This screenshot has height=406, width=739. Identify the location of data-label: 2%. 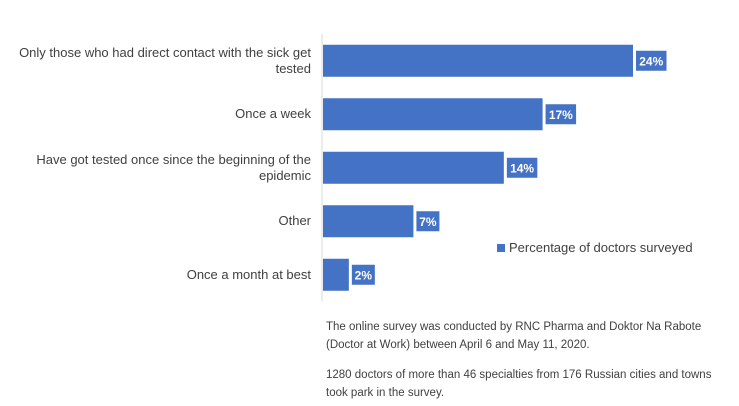
(364, 275).